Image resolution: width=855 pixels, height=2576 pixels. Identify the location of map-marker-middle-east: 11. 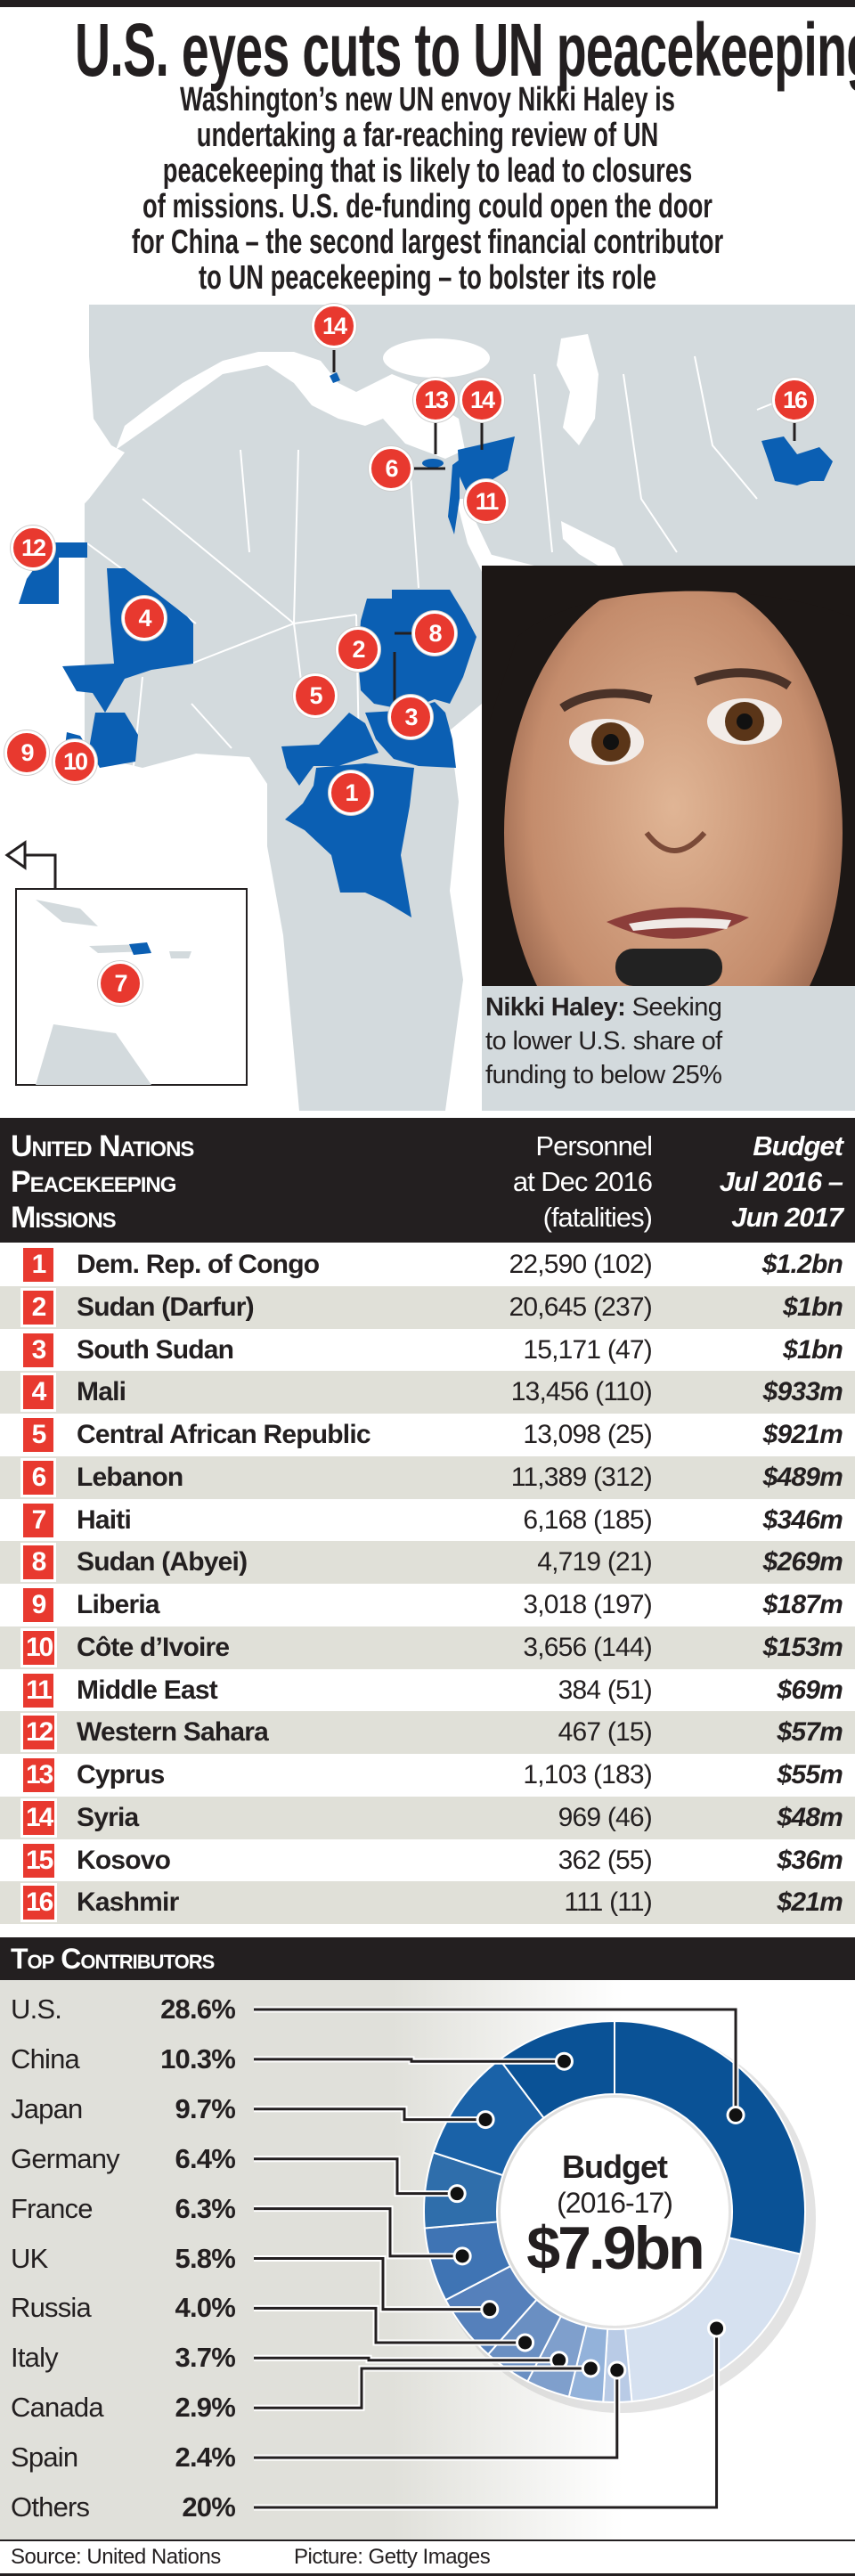
(486, 502).